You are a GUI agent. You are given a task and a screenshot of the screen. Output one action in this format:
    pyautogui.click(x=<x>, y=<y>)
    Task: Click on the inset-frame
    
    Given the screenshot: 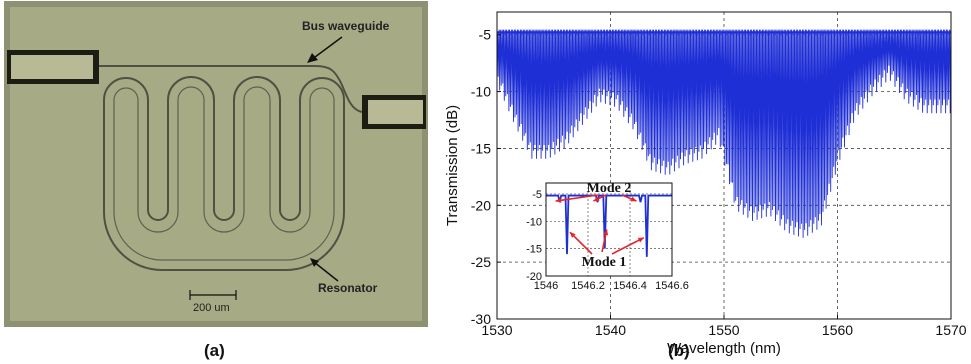 What is the action you would take?
    pyautogui.click(x=609, y=229)
    